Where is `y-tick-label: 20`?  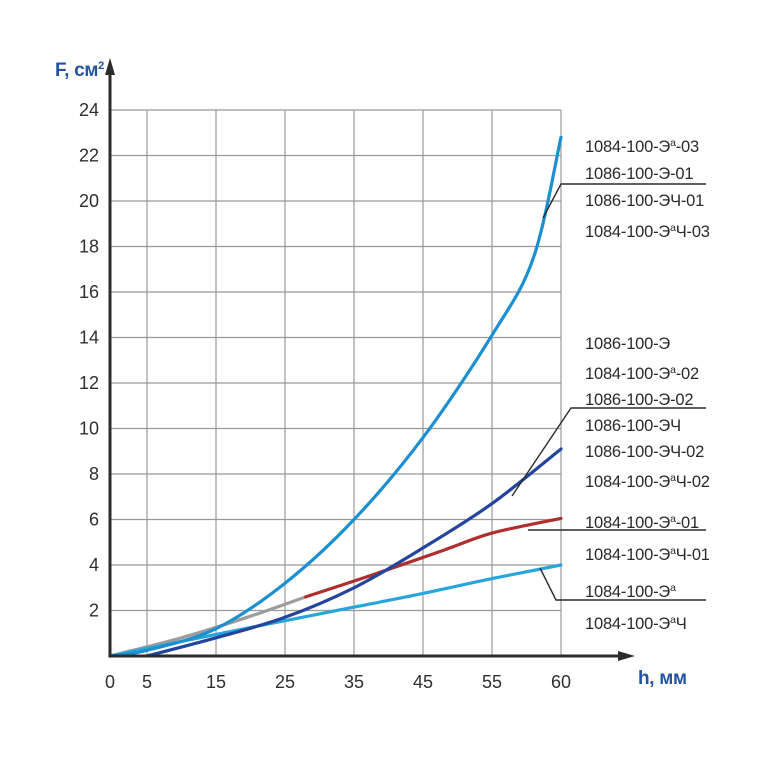
y-tick-label: 20 is located at coordinates (89, 201).